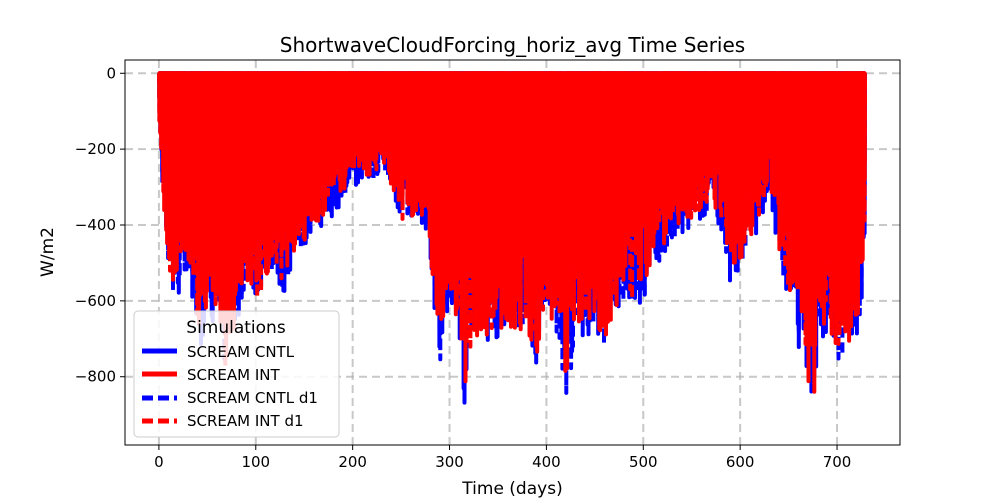 The width and height of the screenshot is (1000, 500). I want to click on x-tick-label: 0, so click(159, 462).